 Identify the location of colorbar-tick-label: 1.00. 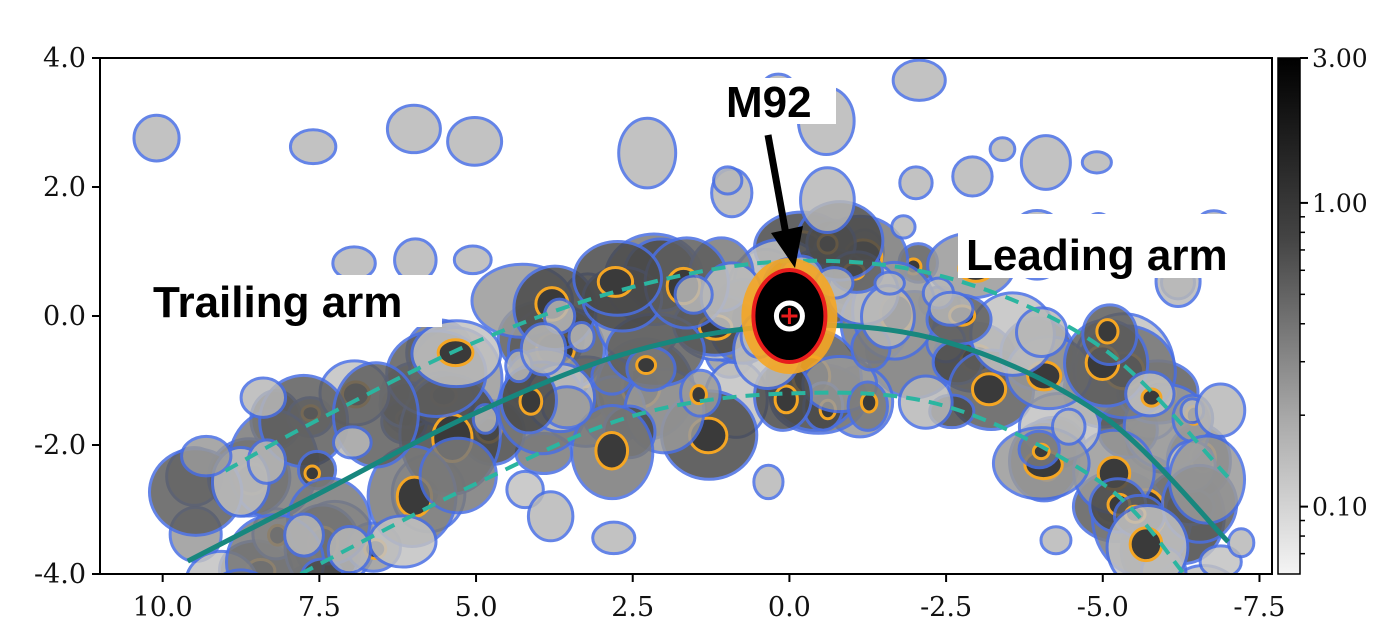
(1340, 203).